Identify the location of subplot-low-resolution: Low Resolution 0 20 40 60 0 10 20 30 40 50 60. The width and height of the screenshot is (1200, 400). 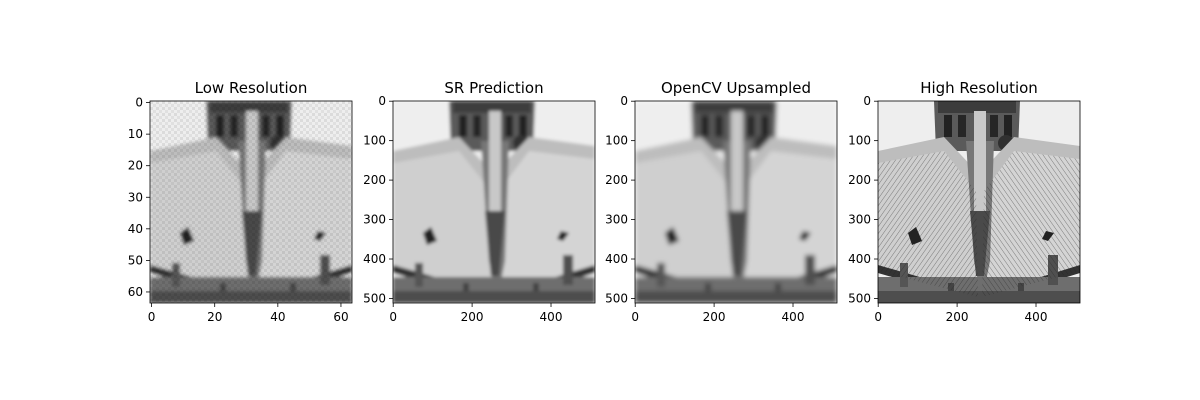
(240, 201).